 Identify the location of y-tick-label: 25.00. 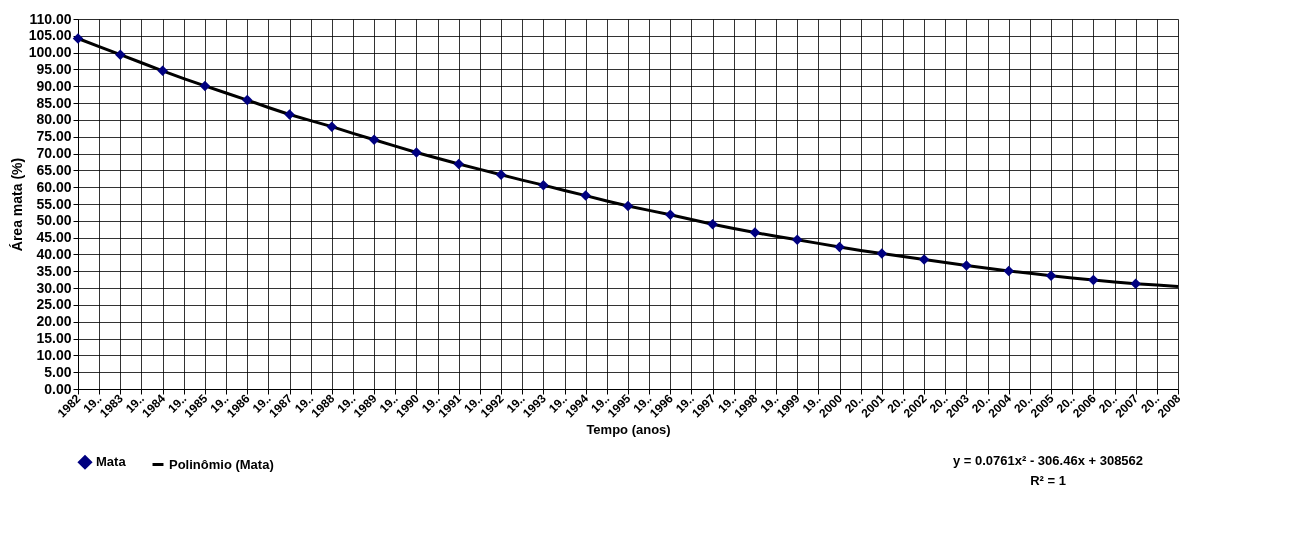
(54, 304).